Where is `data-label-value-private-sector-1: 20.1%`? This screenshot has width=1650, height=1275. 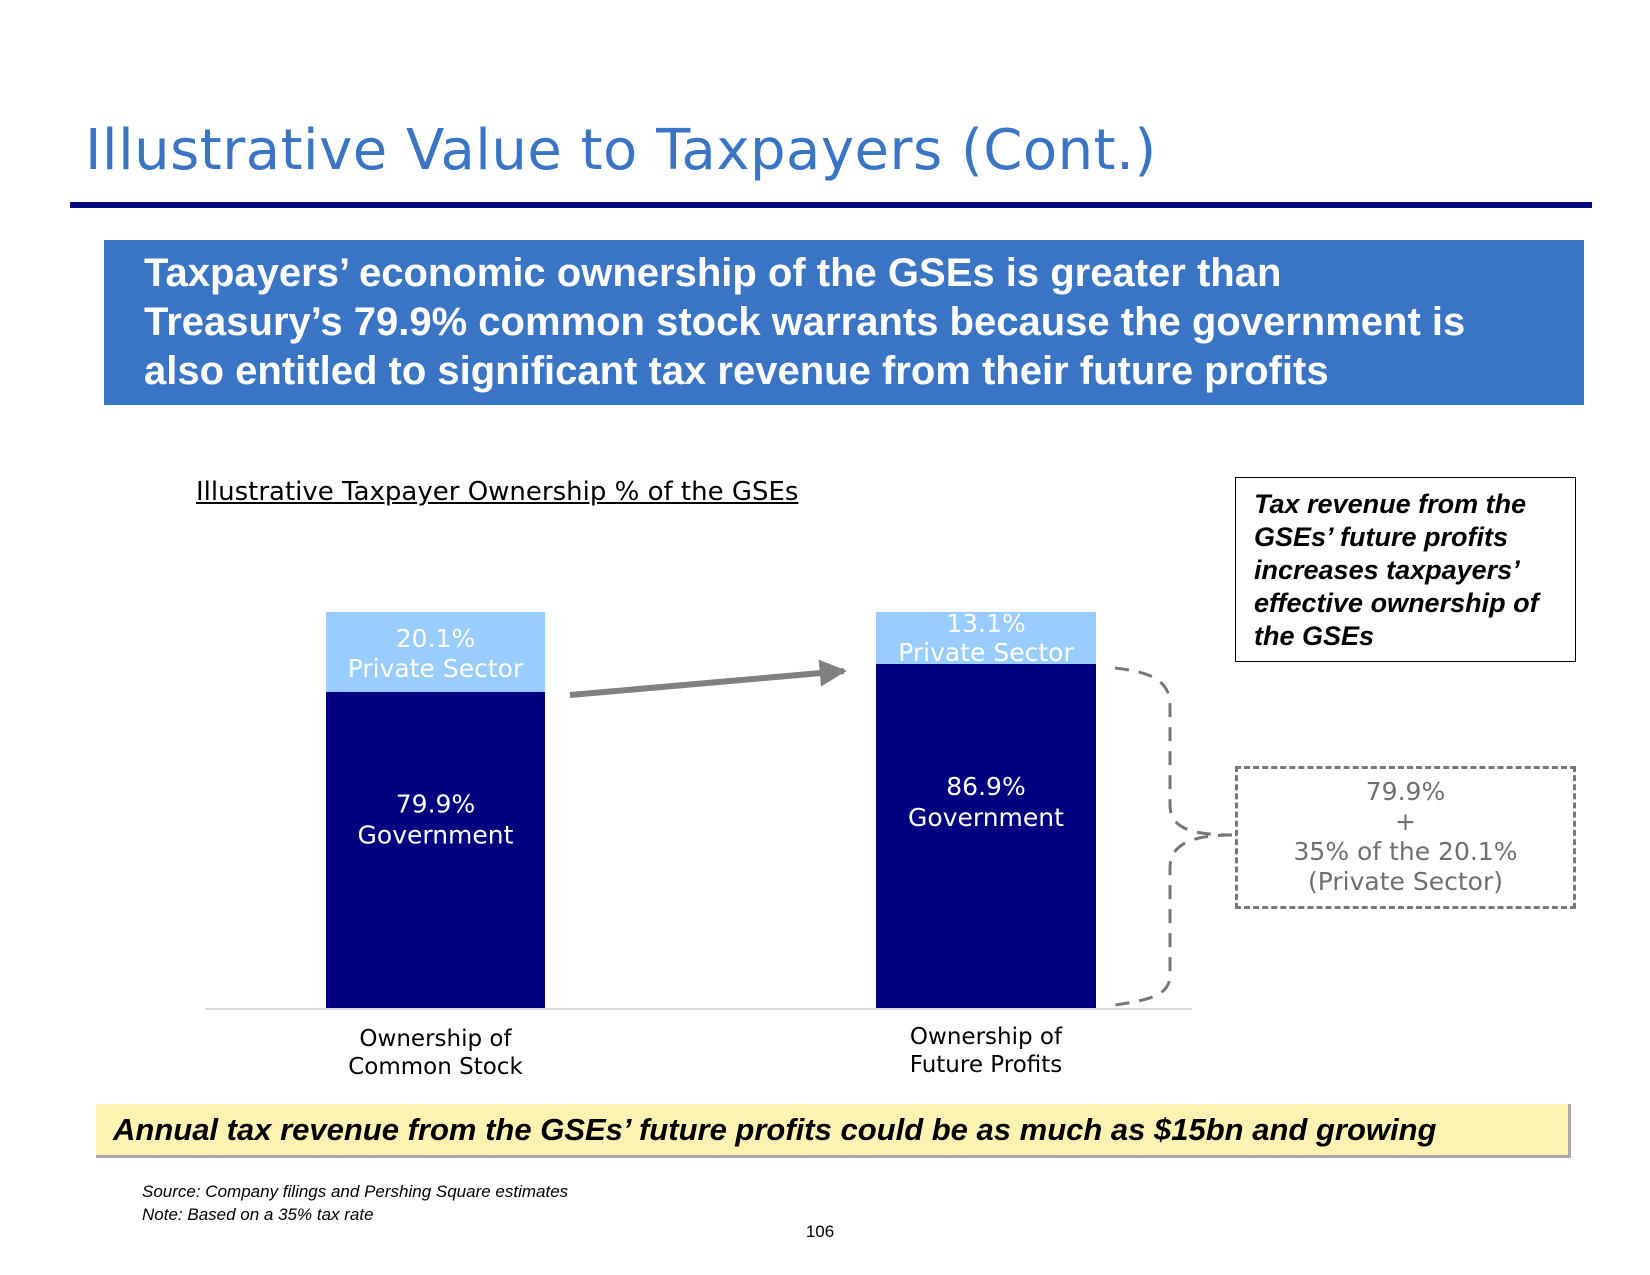 data-label-value-private-sector-1: 20.1% is located at coordinates (435, 638).